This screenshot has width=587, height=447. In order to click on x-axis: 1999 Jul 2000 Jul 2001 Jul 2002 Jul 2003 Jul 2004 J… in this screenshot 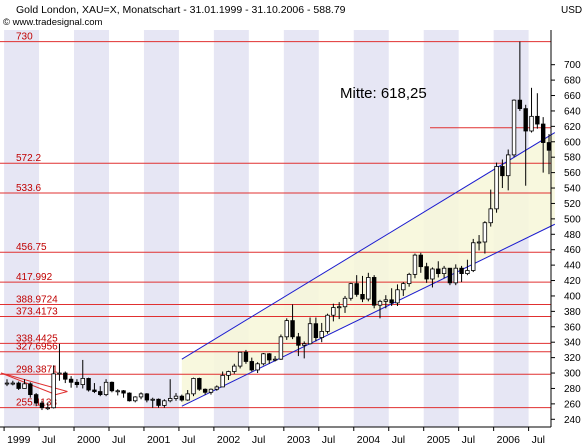, I will do `click(274, 436)`.